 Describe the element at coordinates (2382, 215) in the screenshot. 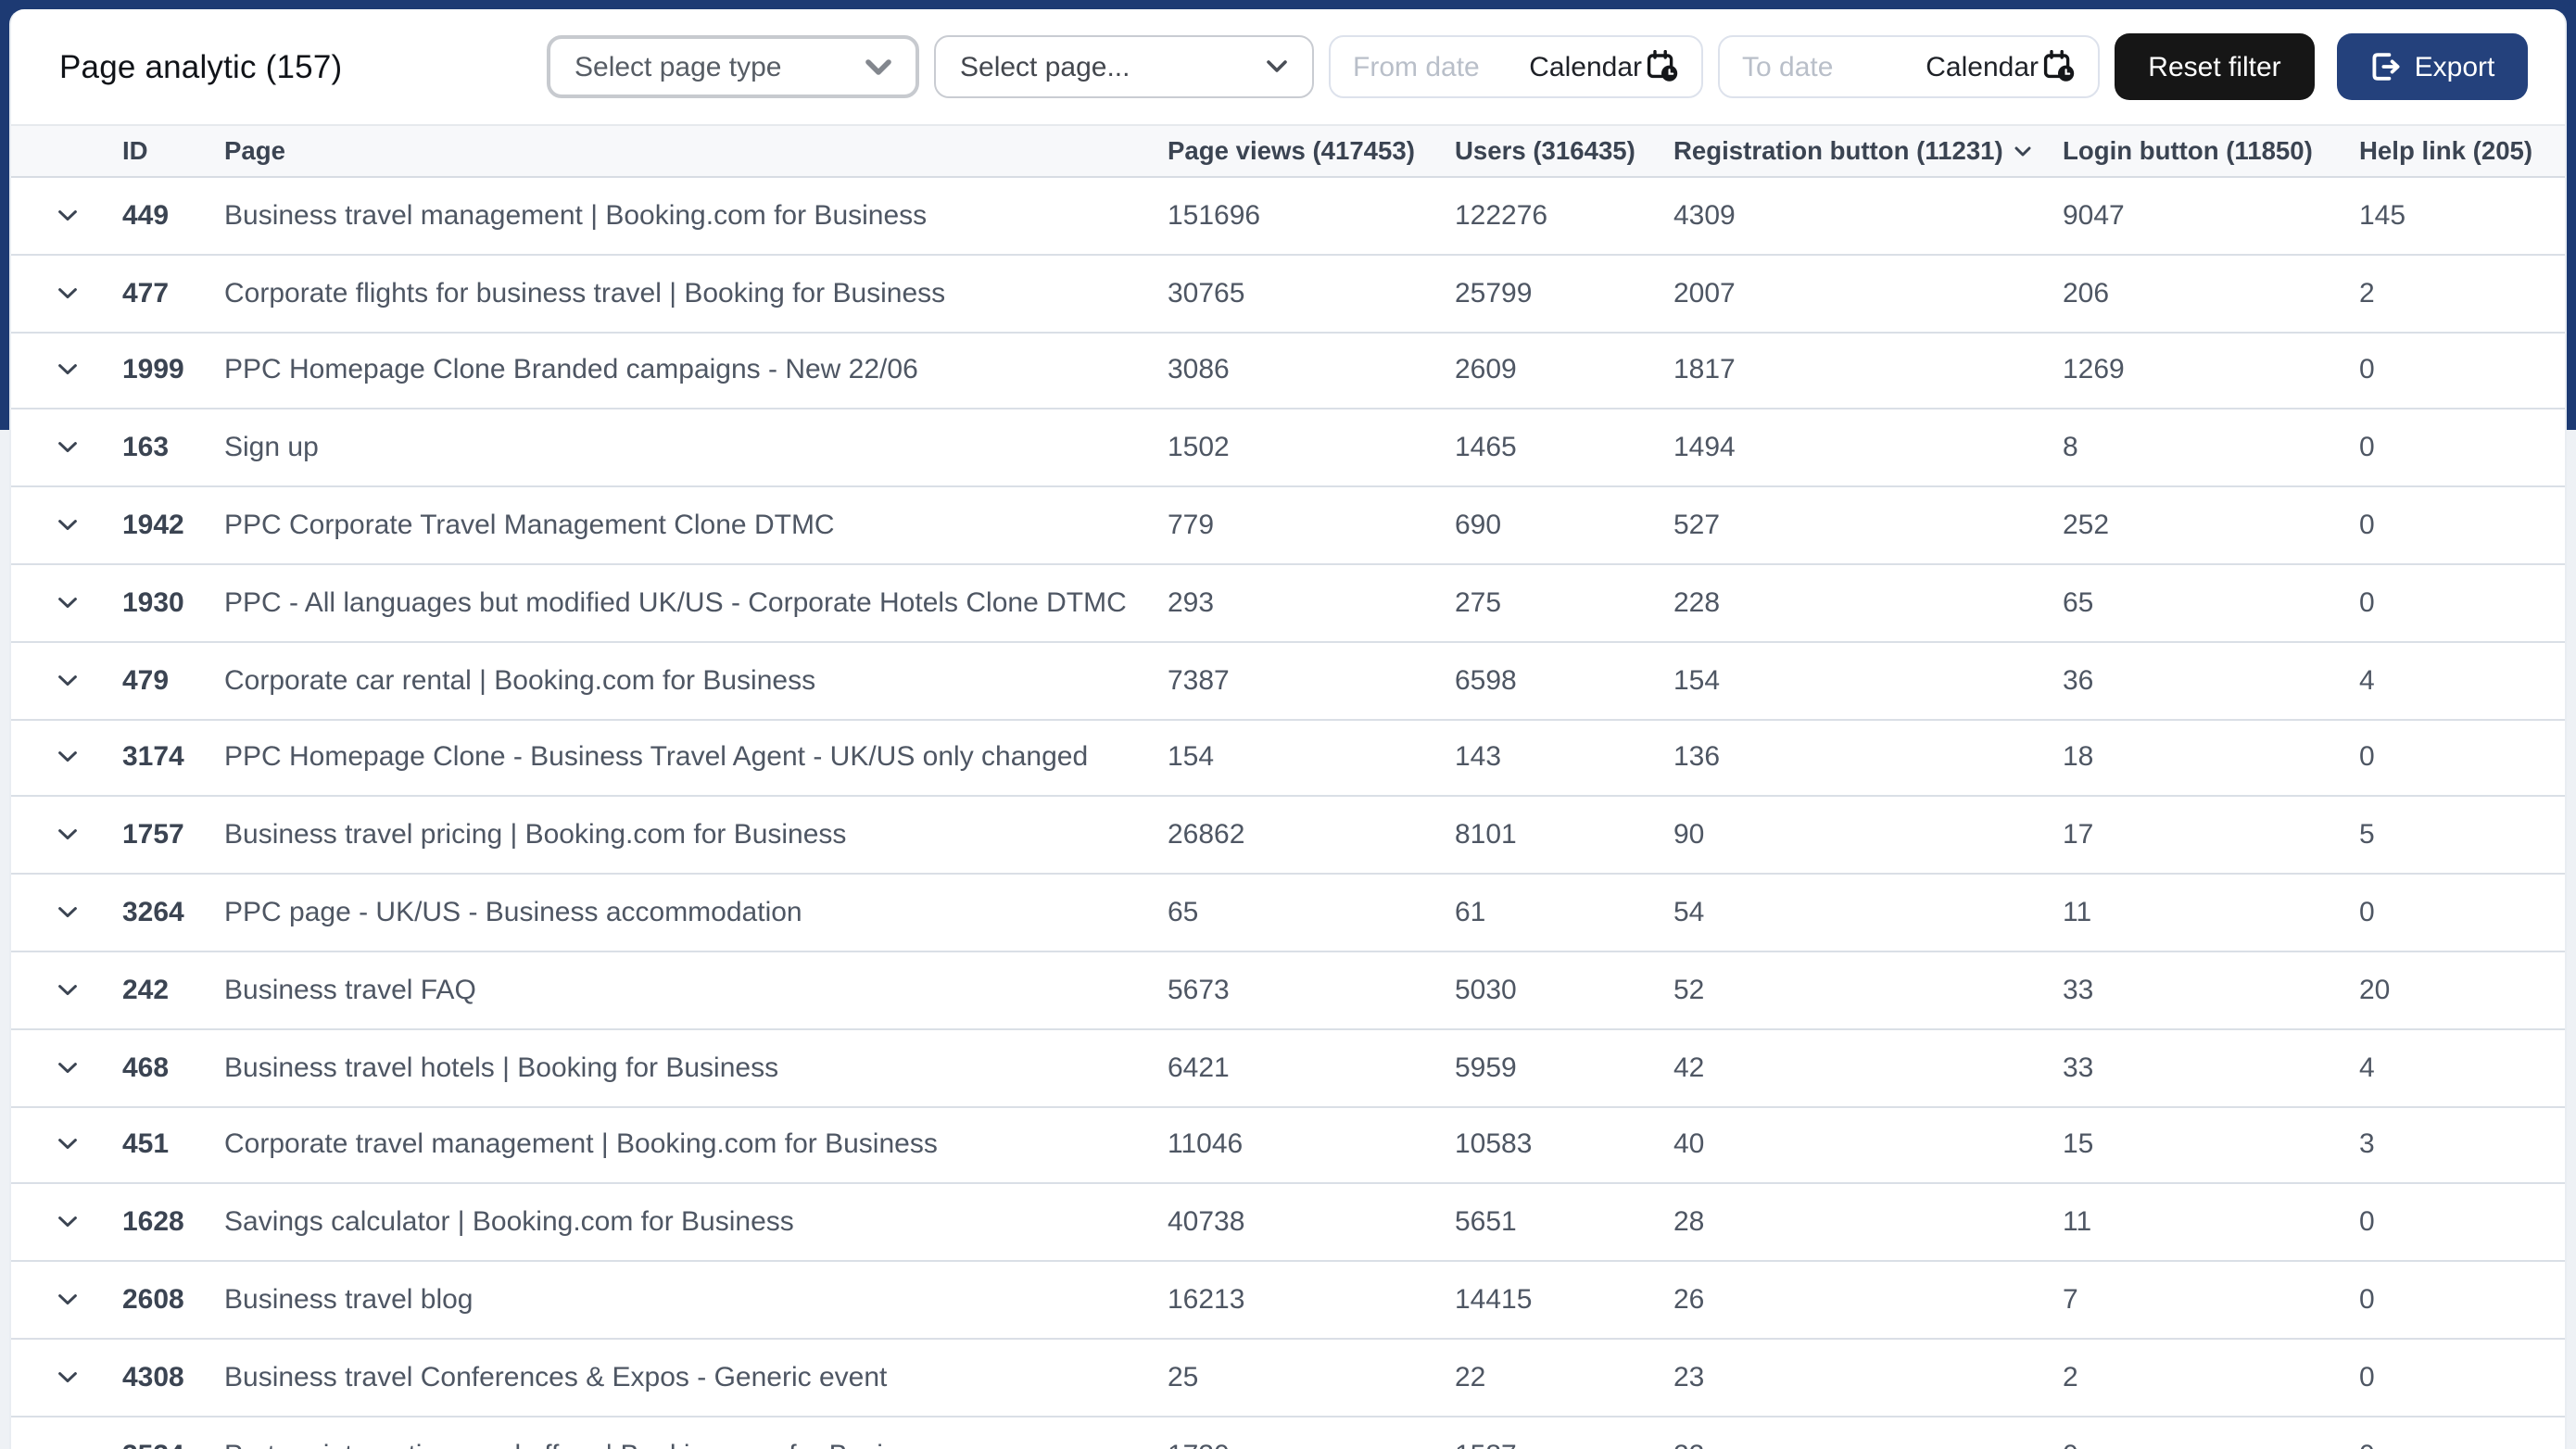

I see `row-help-link-count: 145` at that location.